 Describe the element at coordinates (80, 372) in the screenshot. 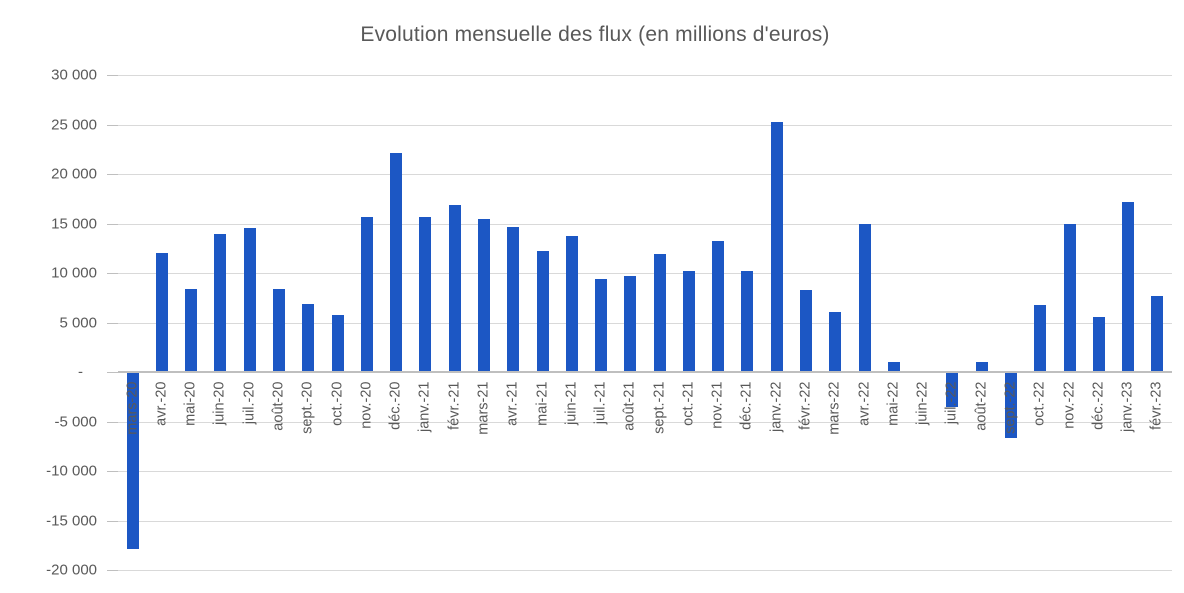

I see `y-axis-label: -` at that location.